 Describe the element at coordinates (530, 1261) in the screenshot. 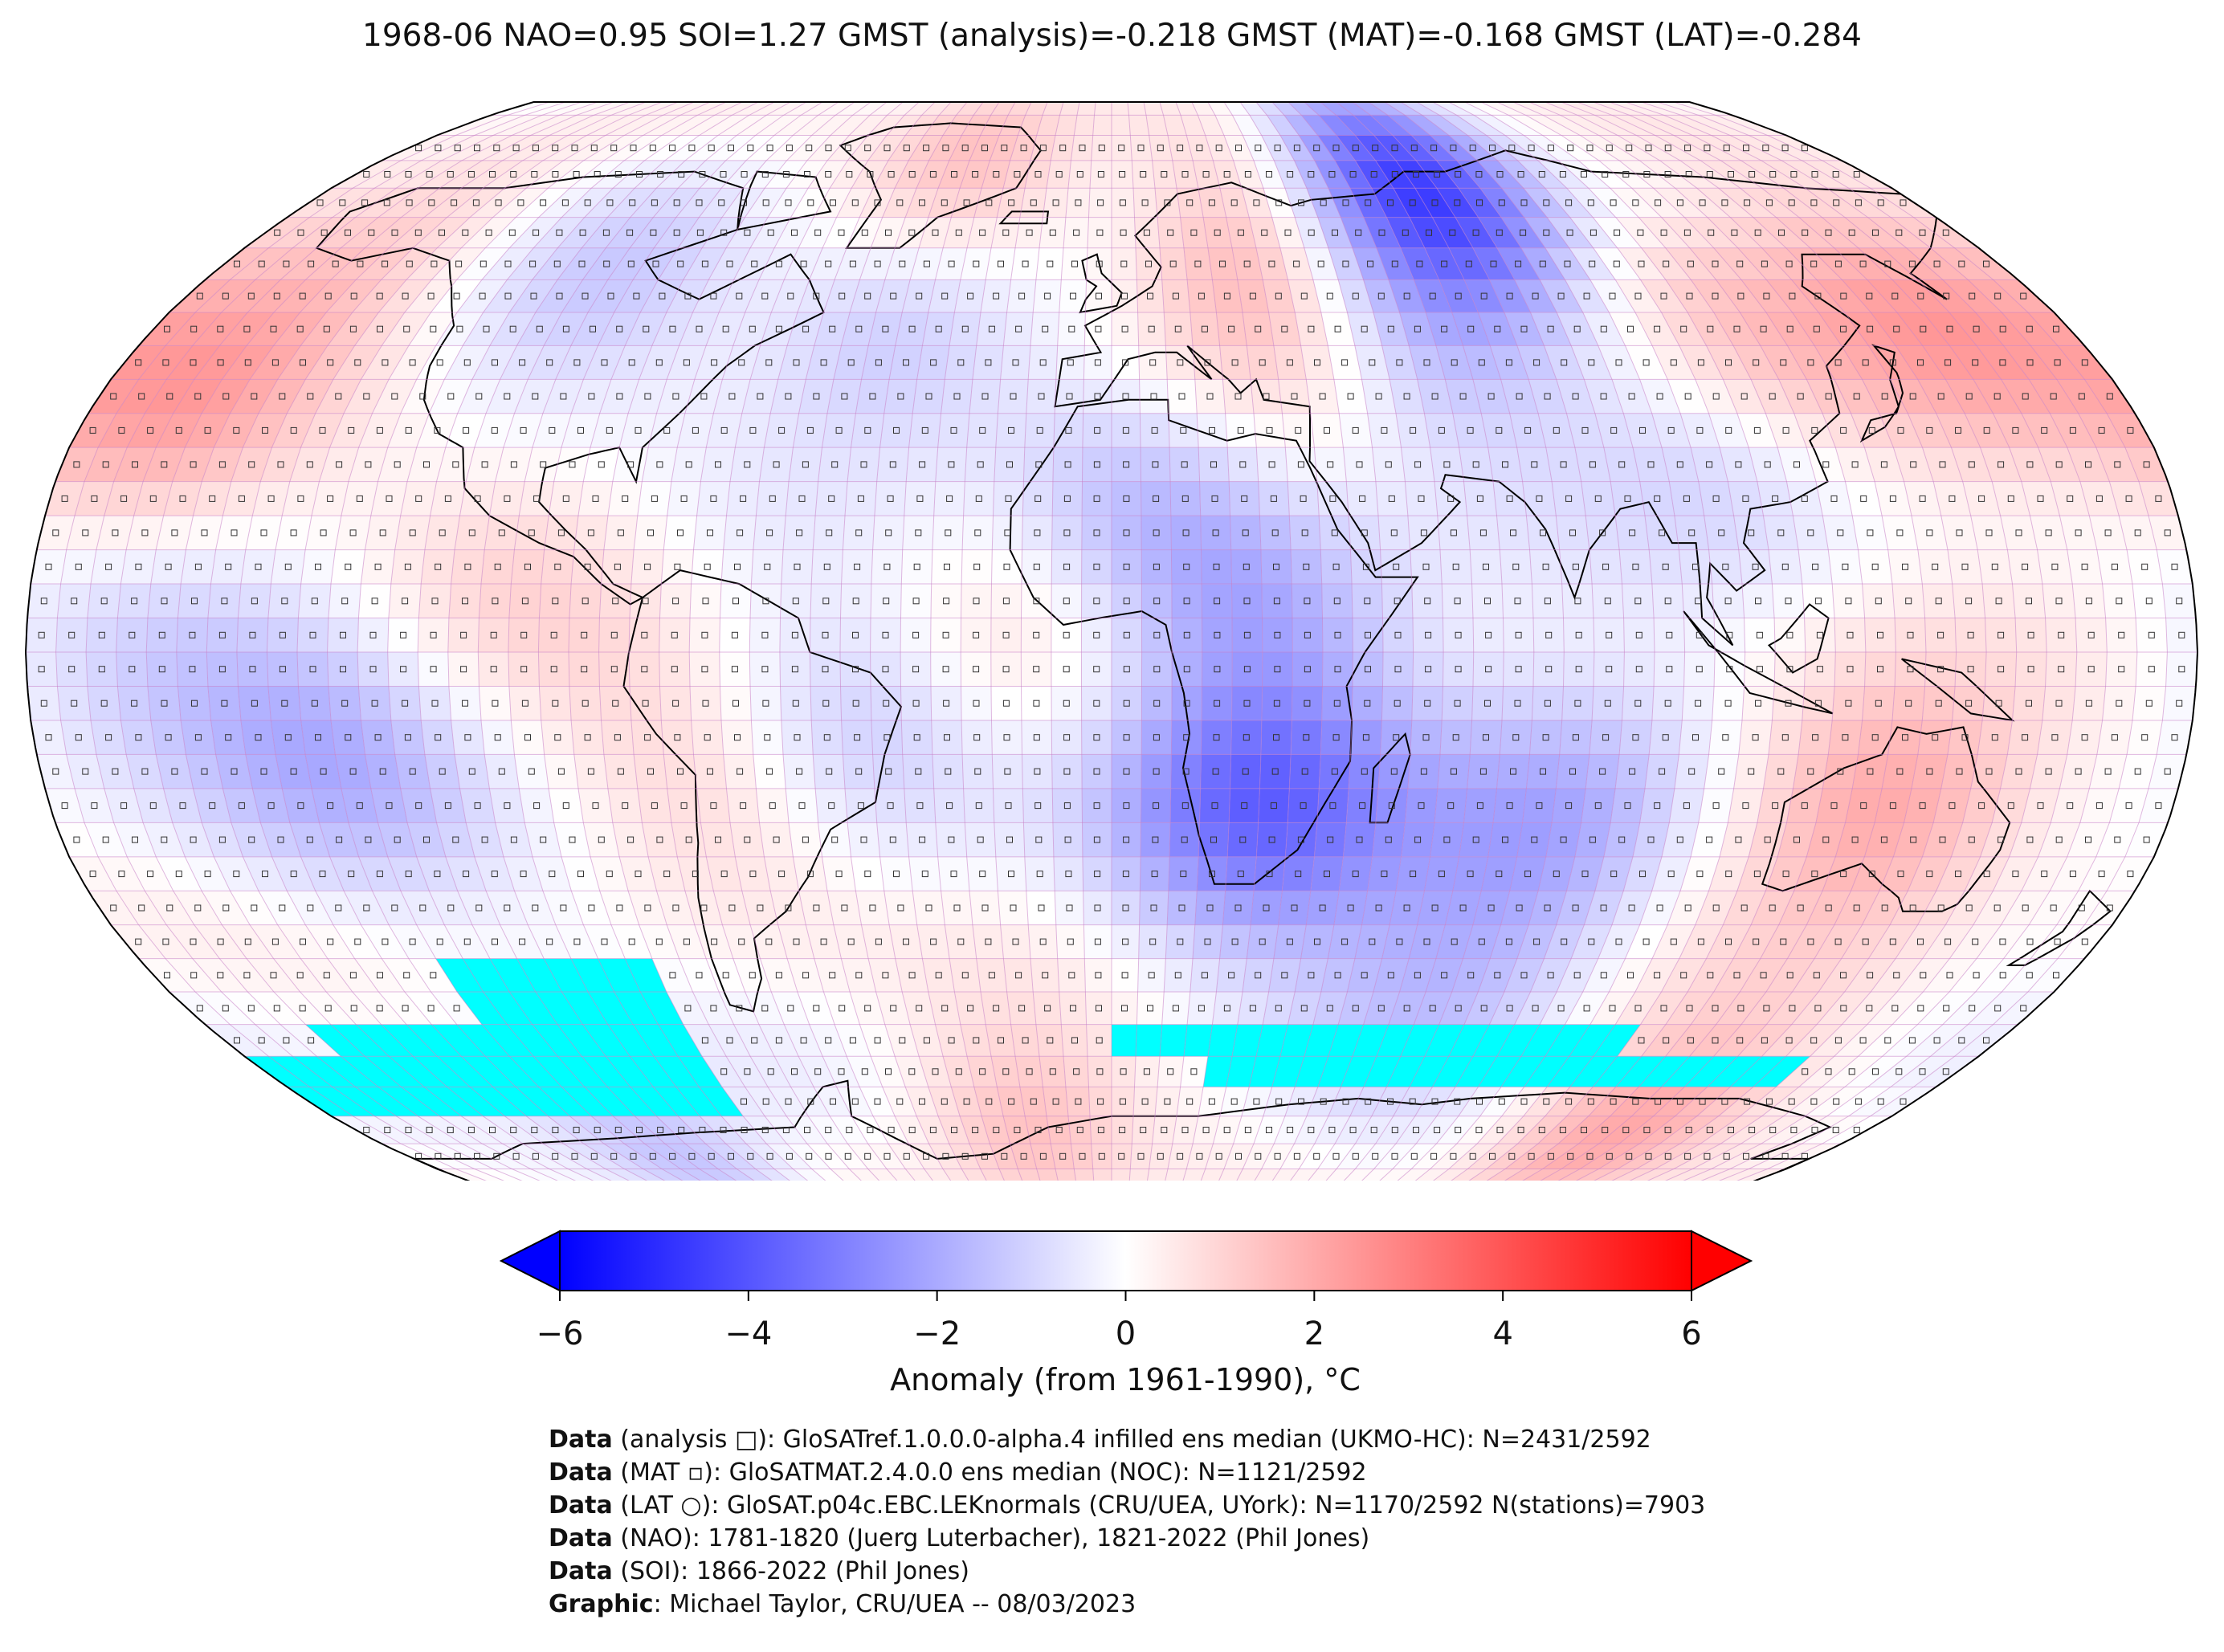

I see `colorbar-extend-low` at that location.